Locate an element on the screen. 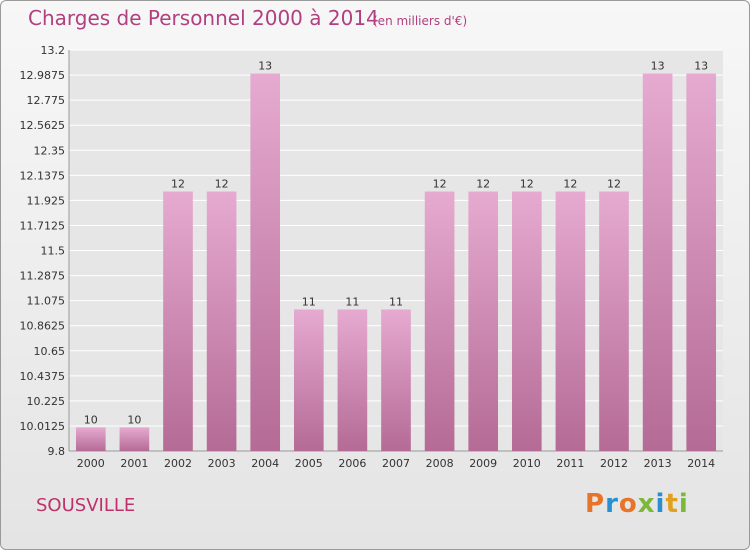 This screenshot has height=550, width=750. chart-title: Charges de Personnel 2000 à 2014 is located at coordinates (203, 18).